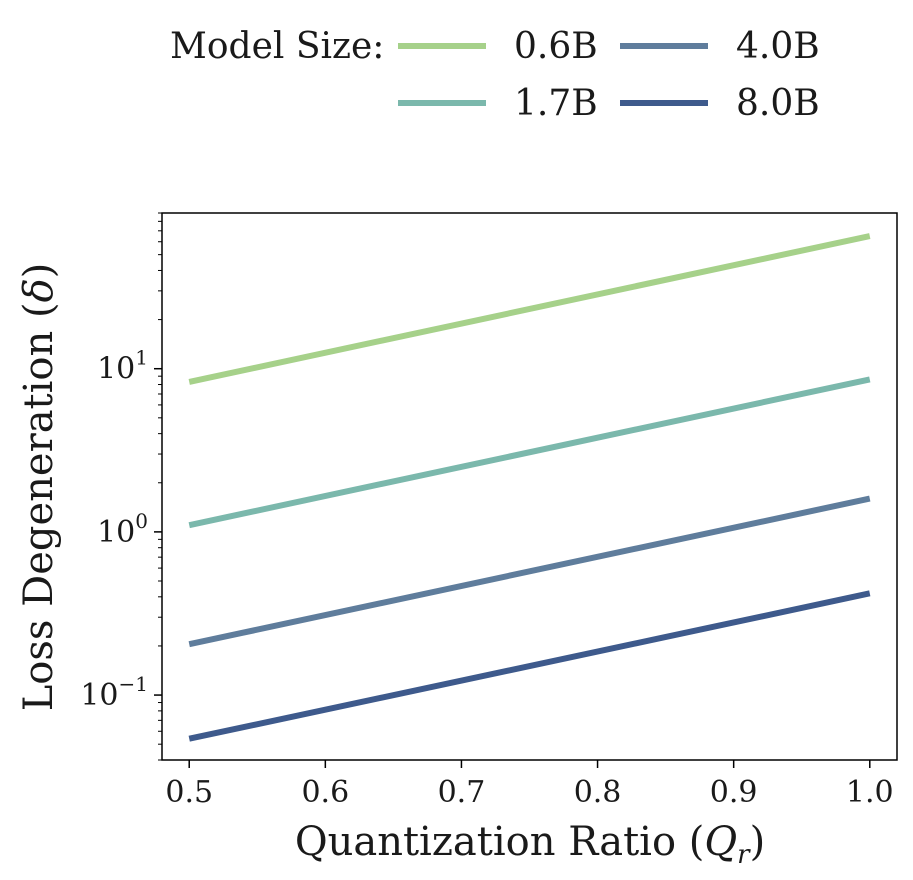 This screenshot has width=913, height=880. Describe the element at coordinates (734, 792) in the screenshot. I see `x-tick-label: 0.9` at that location.